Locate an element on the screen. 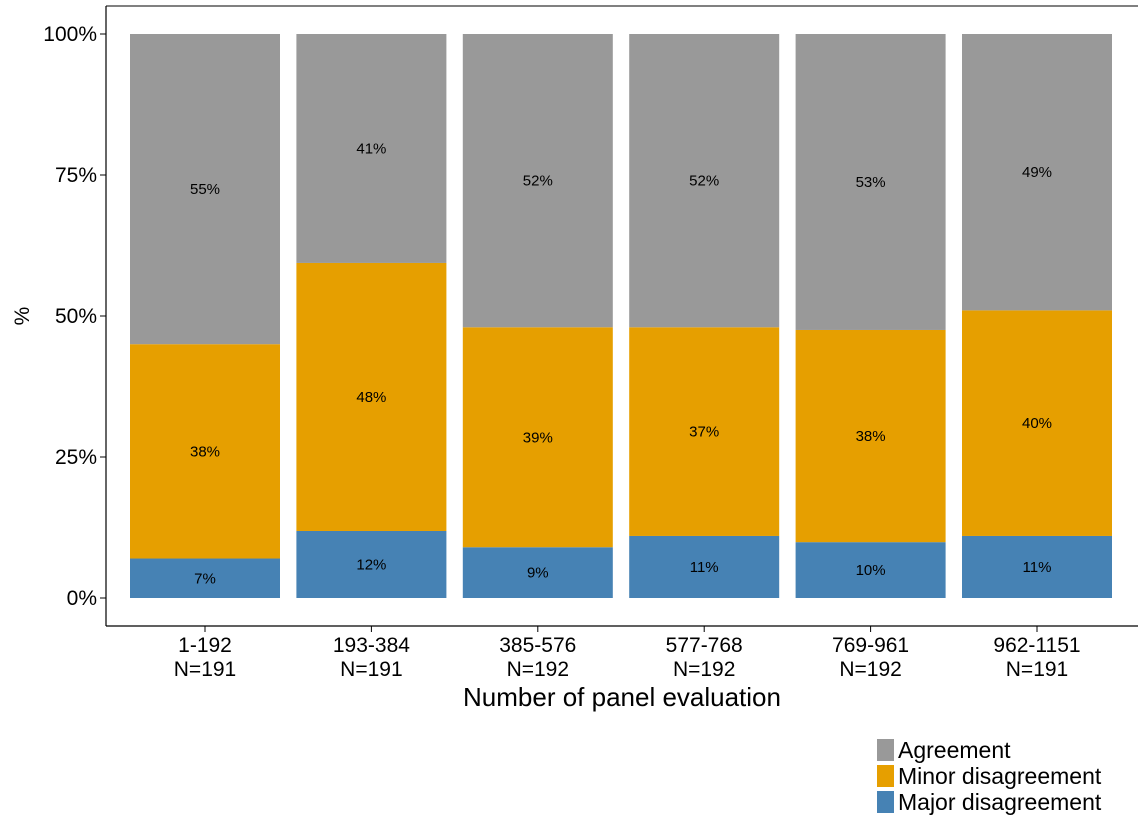 The image size is (1138, 817). x-axis-title: Number of panel evaluation is located at coordinates (622, 697).